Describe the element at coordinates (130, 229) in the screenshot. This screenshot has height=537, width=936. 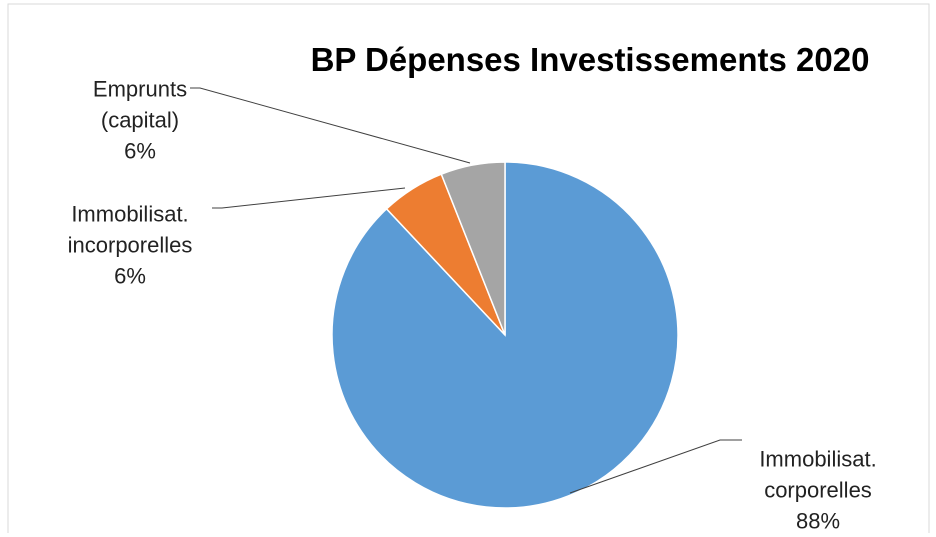
I see `slice-name: Immobilisat. incorporelles` at that location.